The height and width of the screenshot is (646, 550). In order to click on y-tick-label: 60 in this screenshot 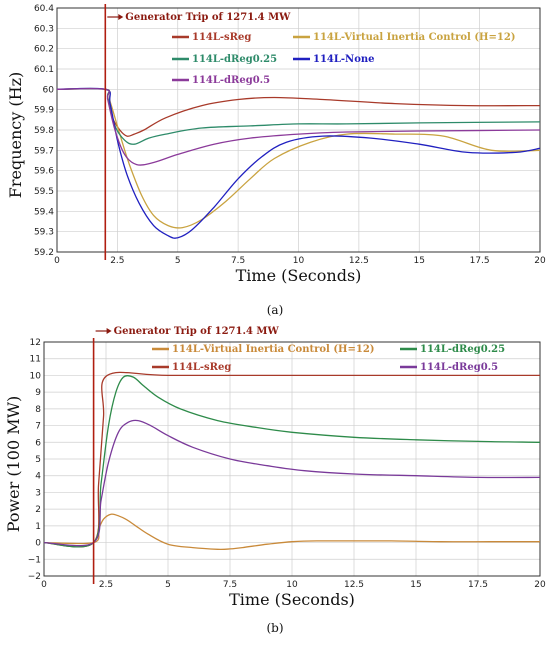, I will do `click(49, 90)`.